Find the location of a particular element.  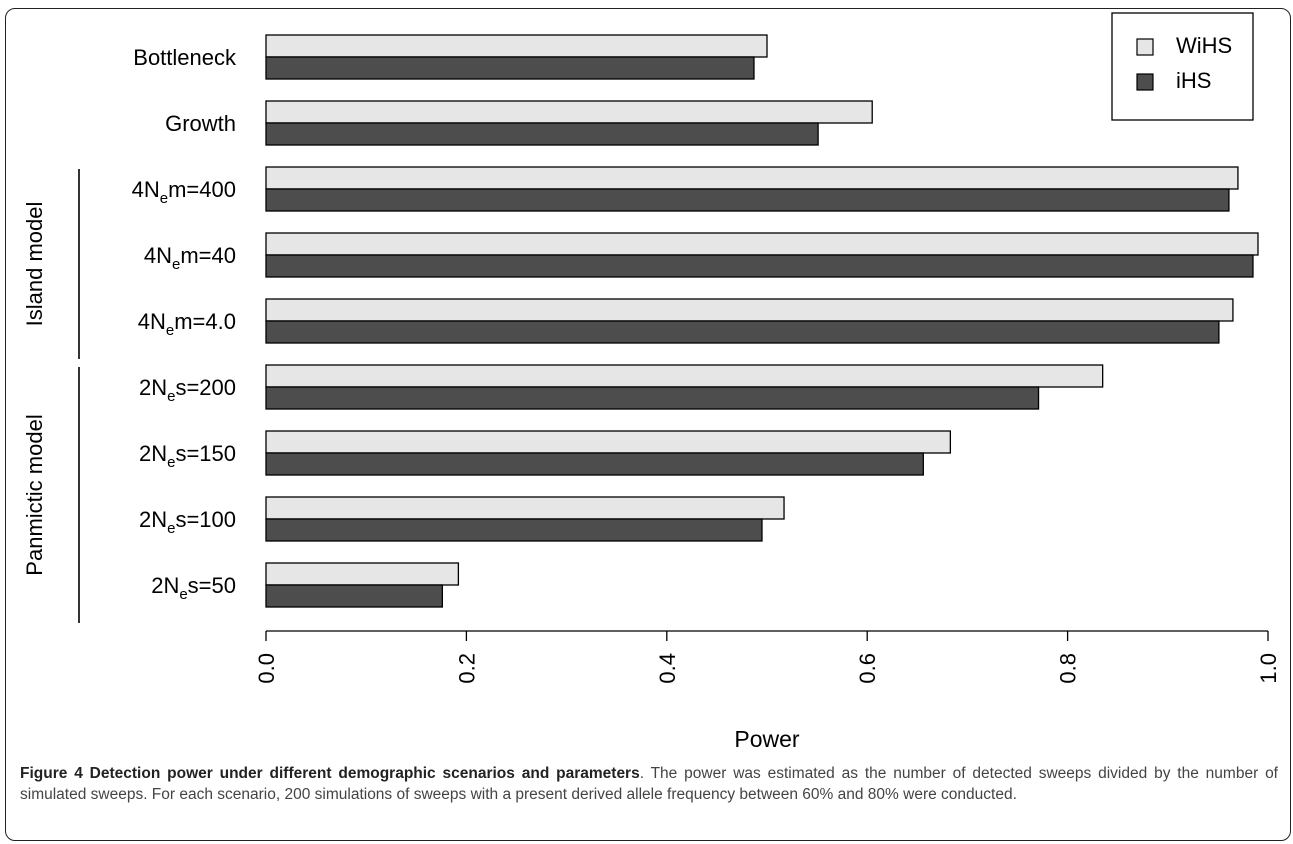

legend: WiHS iHS is located at coordinates (1182, 66).